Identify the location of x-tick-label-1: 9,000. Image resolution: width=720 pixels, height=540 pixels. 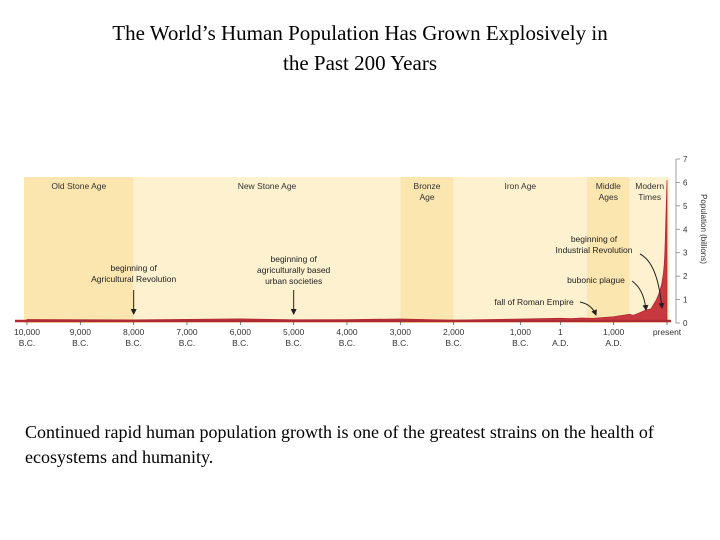
(81, 332).